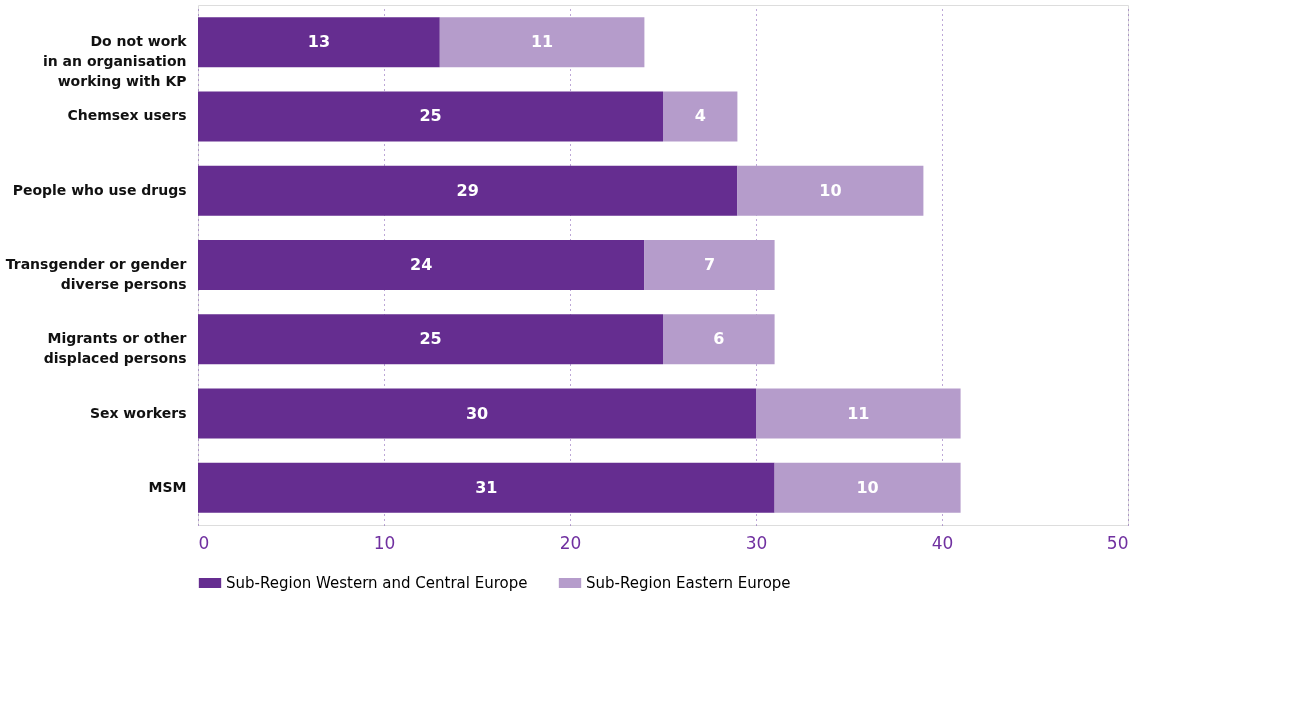 This screenshot has width=1290, height=715. Describe the element at coordinates (96, 274) in the screenshot. I see `y-tick-label: Transgender or gender diverse persons` at that location.